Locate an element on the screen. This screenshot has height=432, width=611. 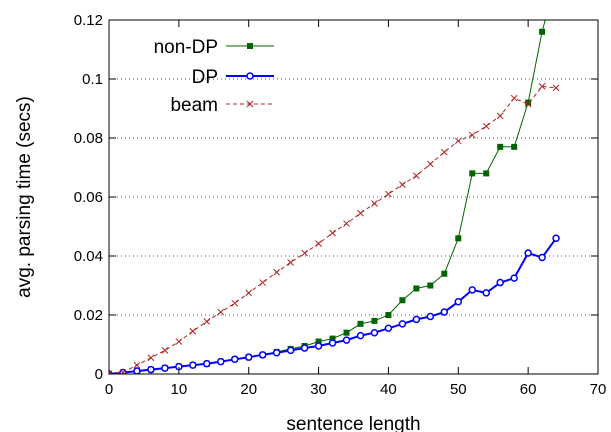
legend-item-dp: DP is located at coordinates (233, 77).